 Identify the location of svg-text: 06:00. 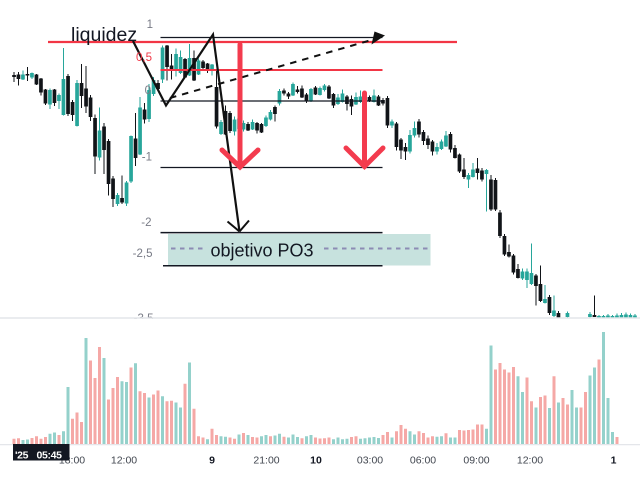
(423, 461).